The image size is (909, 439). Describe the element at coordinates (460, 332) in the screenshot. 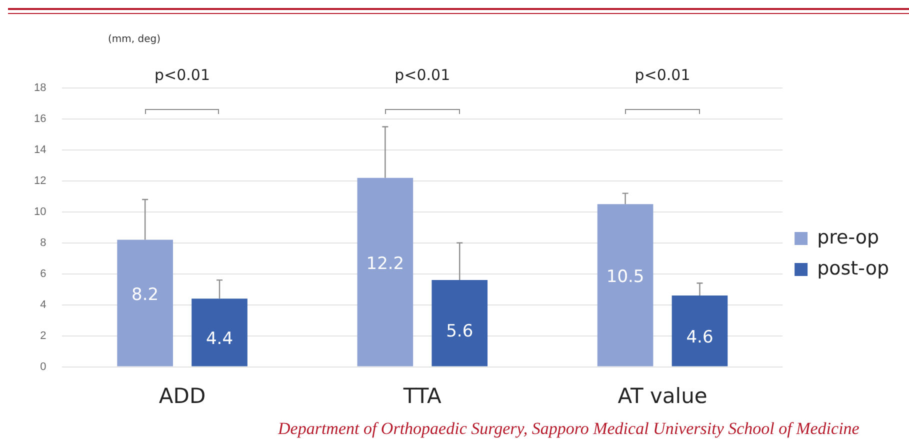

I see `data-label: 5.6` at that location.